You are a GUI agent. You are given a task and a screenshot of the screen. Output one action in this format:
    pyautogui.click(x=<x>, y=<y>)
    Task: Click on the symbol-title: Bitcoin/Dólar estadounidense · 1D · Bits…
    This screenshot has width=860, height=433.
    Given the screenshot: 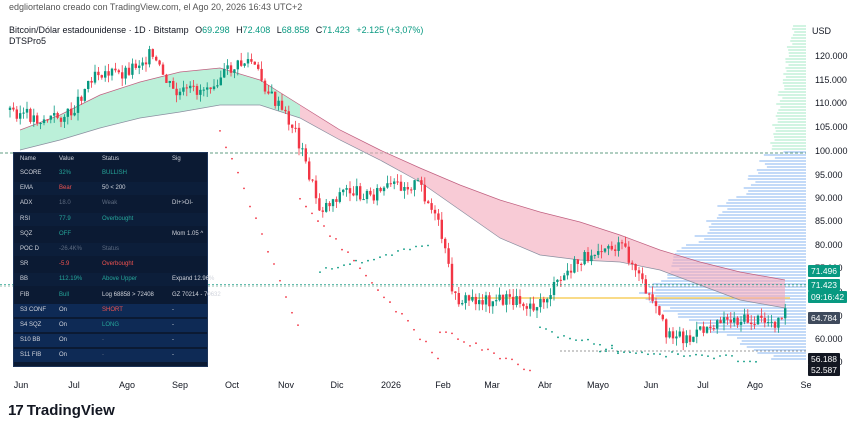 What is the action you would take?
    pyautogui.click(x=99, y=30)
    